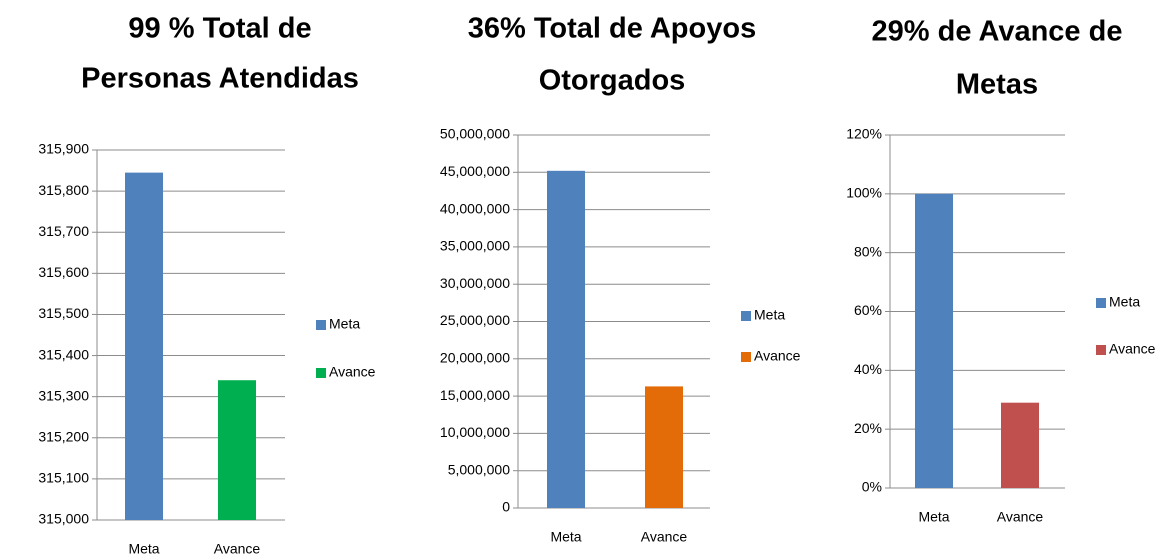 The width and height of the screenshot is (1172, 560). What do you see at coordinates (475, 171) in the screenshot?
I see `y-tick-label: 45,000,000` at bounding box center [475, 171].